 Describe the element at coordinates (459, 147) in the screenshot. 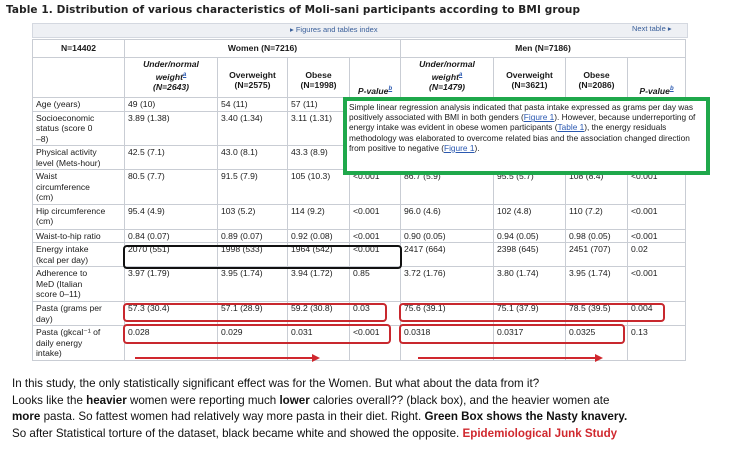

I see `figure-1-link-2: Figure 1` at that location.